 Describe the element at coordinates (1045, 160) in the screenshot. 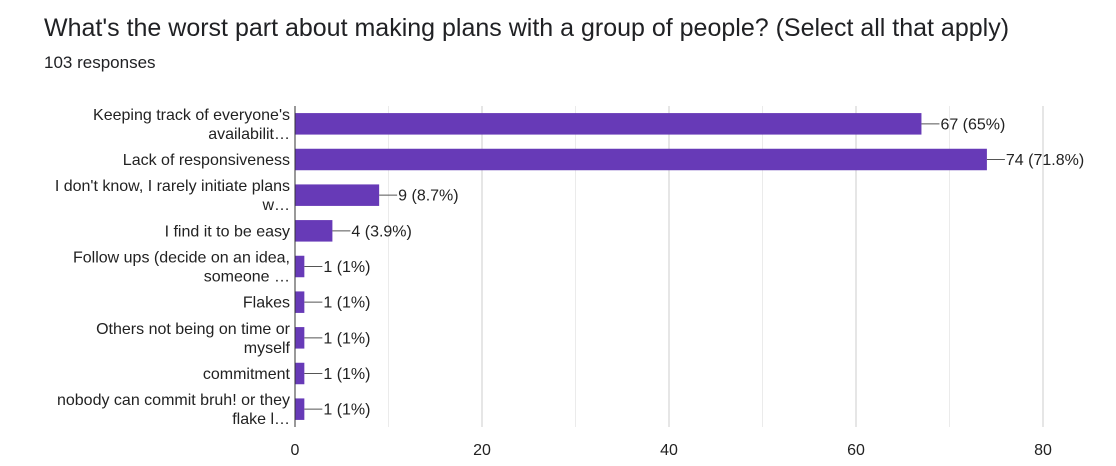

I see `data-label: 74 (71.8%)` at that location.